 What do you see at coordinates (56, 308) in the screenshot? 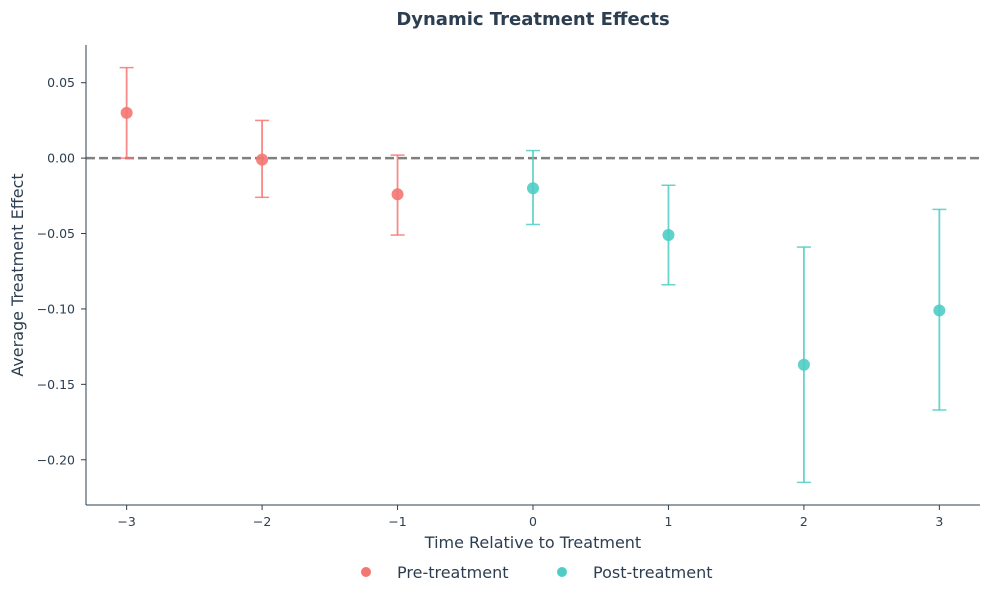
I see `y-tick-label: −0.10` at bounding box center [56, 308].